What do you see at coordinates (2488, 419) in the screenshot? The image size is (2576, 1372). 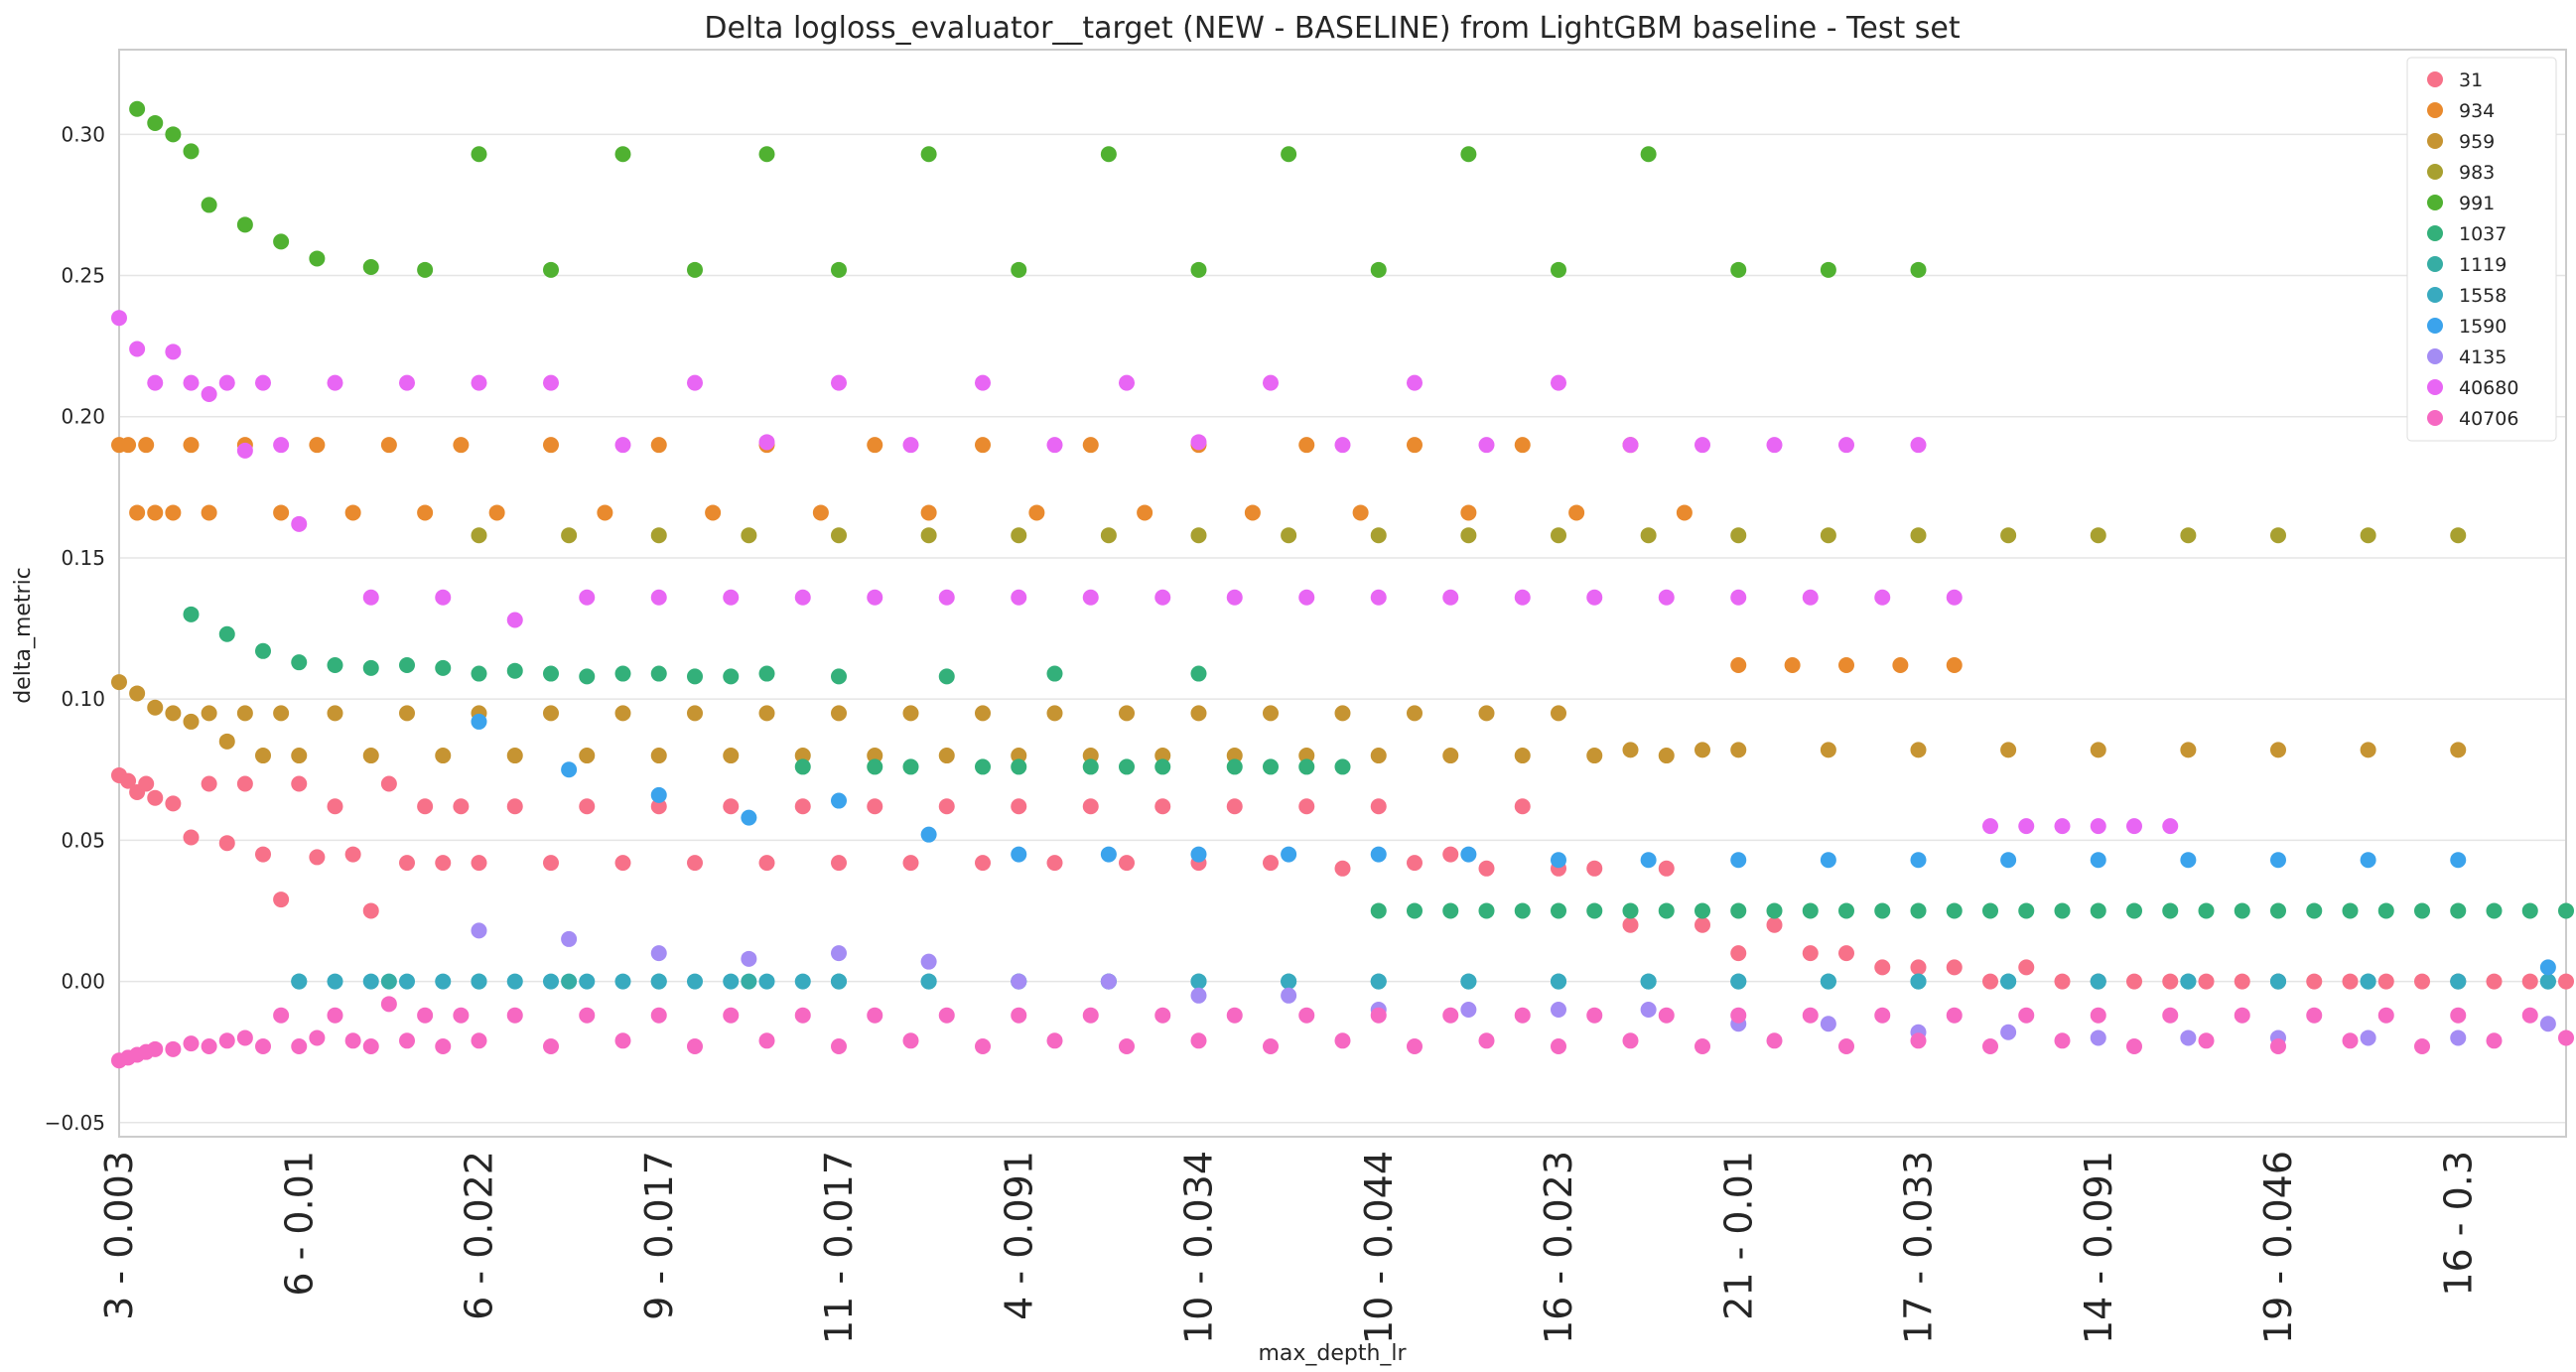 I see `legend-label: 40706` at bounding box center [2488, 419].